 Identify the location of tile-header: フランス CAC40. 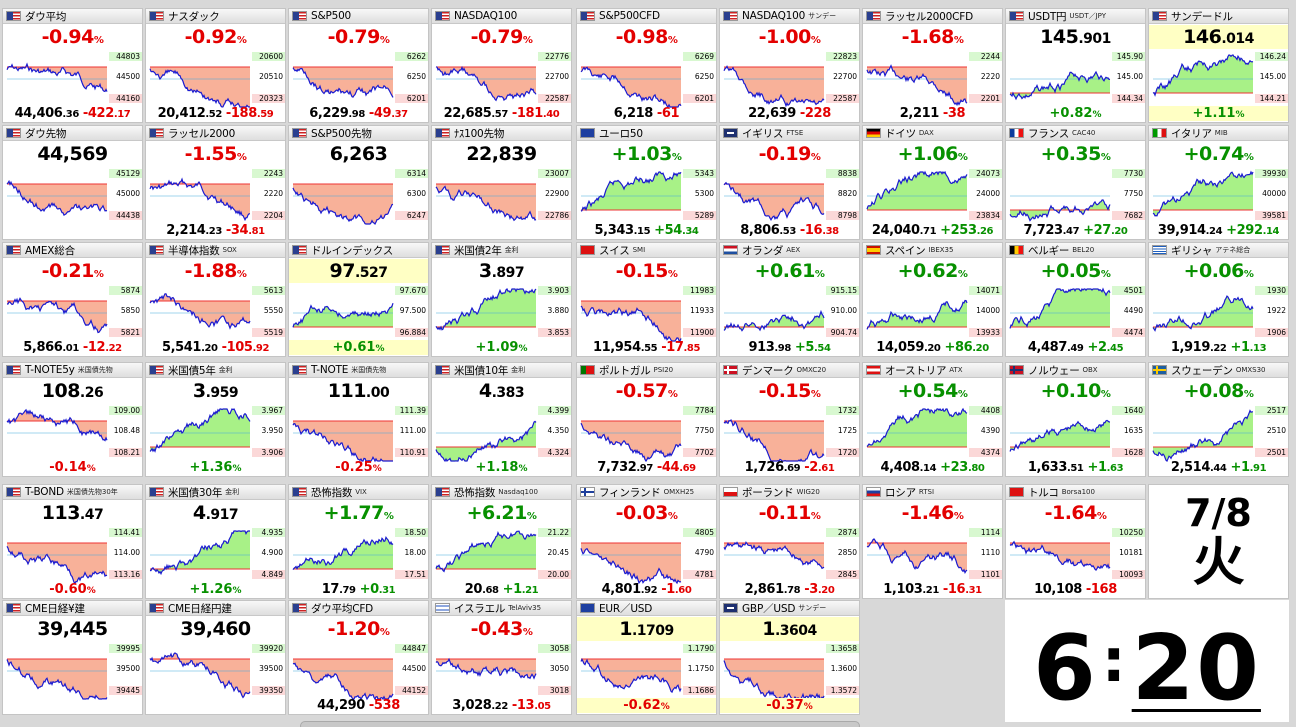
(1075, 133).